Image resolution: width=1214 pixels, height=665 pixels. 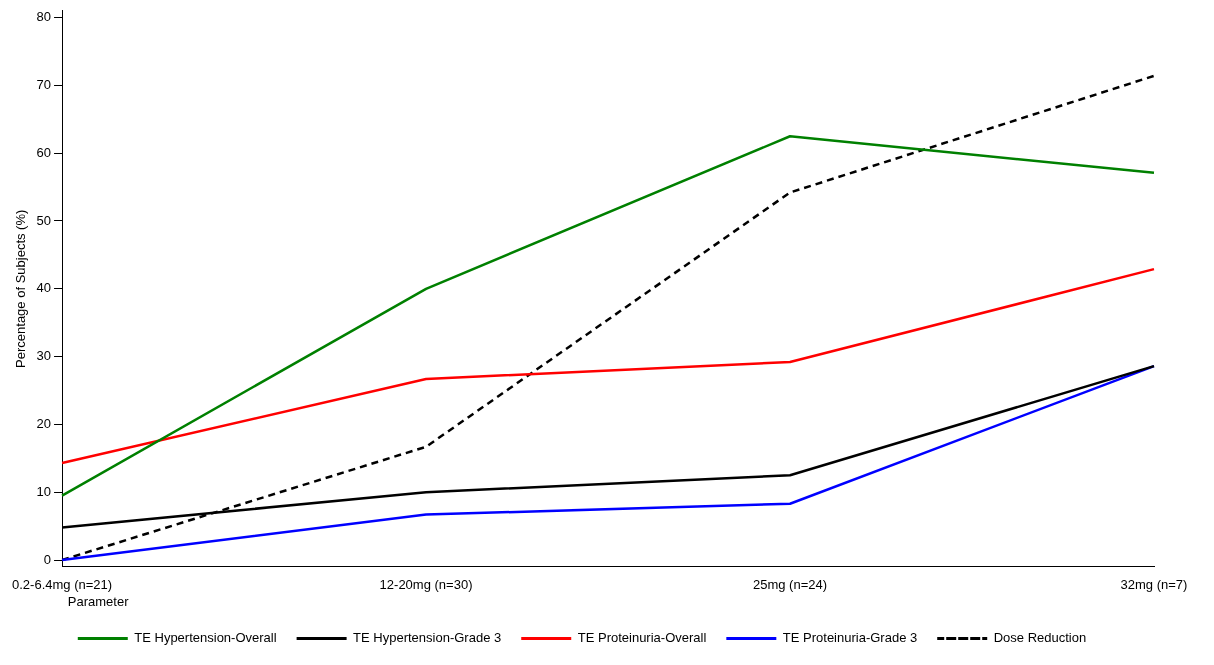 What do you see at coordinates (427, 638) in the screenshot?
I see `legend-label: TE Hypertension-Grade 3` at bounding box center [427, 638].